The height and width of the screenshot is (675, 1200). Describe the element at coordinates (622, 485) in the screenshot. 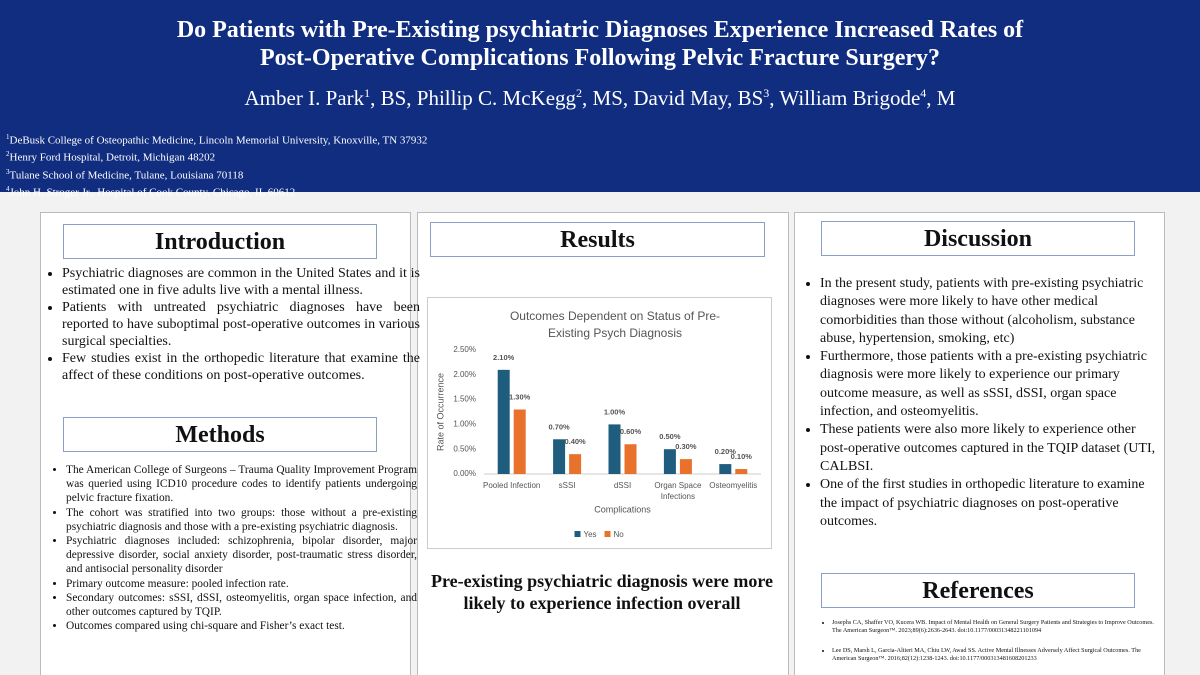

I see `x-tick-label: dSSI` at that location.